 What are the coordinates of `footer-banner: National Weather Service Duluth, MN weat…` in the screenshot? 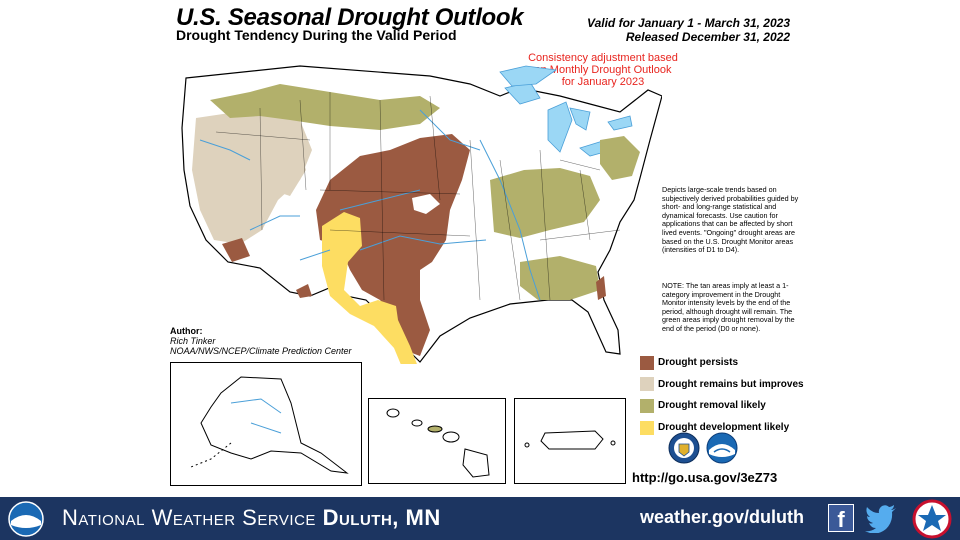 It's located at (480, 518).